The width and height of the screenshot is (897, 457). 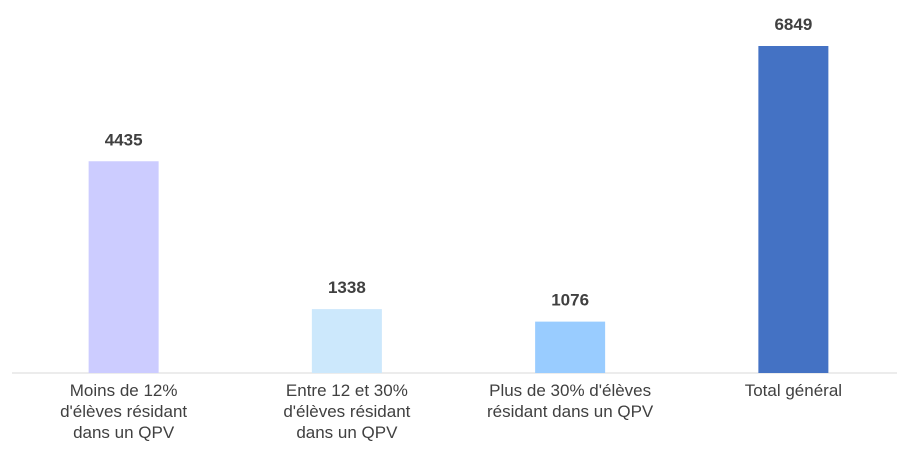 What do you see at coordinates (347, 287) in the screenshot?
I see `data-label: 1338` at bounding box center [347, 287].